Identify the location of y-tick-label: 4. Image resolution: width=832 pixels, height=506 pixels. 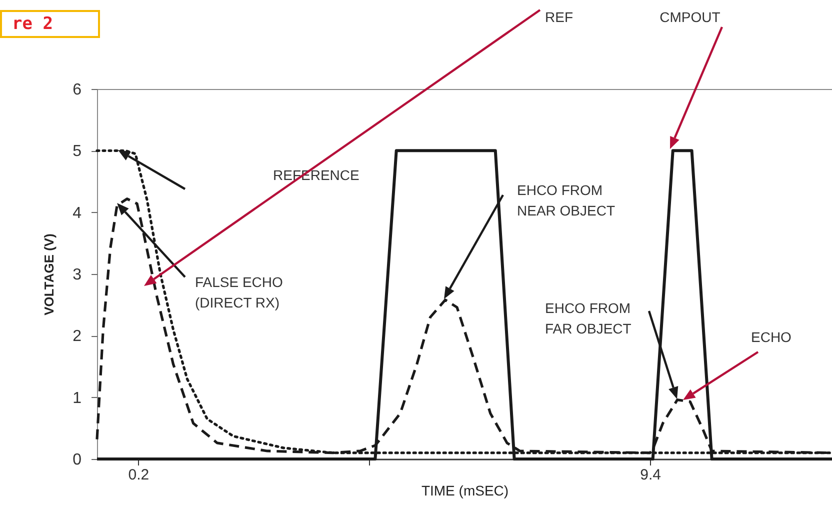
(77, 213).